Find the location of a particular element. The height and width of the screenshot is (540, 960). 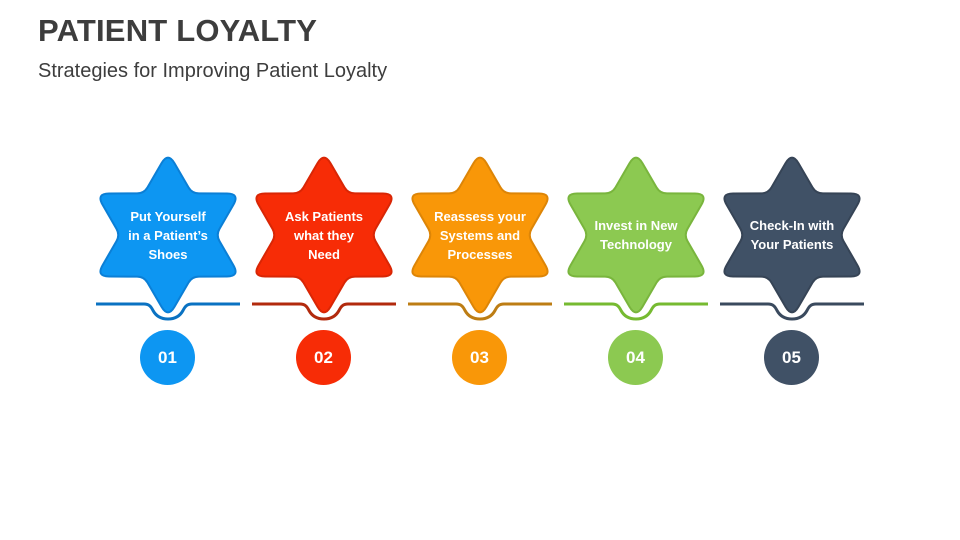

step-number-badge-4: 04 is located at coordinates (635, 357).